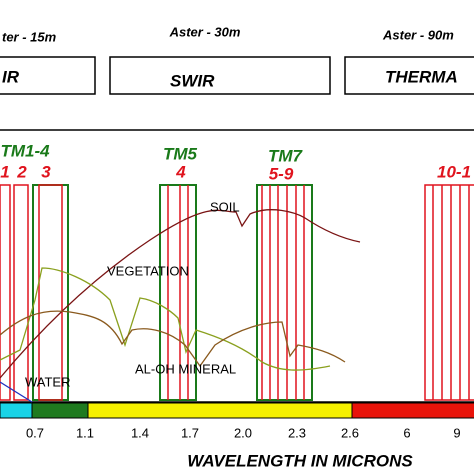 This screenshot has height=474, width=474. What do you see at coordinates (456, 432) in the screenshot?
I see `tick-label: 9` at bounding box center [456, 432].